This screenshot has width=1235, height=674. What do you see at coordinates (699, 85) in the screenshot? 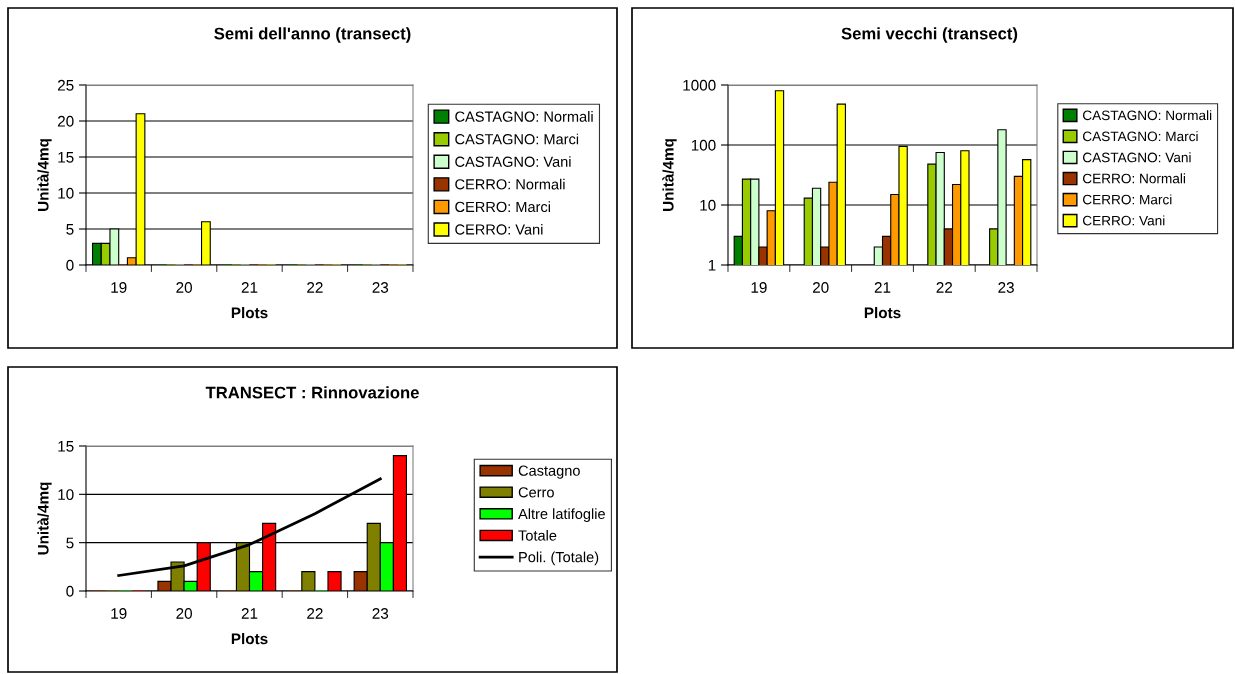
I see `y-tick-label: 1000` at bounding box center [699, 85].